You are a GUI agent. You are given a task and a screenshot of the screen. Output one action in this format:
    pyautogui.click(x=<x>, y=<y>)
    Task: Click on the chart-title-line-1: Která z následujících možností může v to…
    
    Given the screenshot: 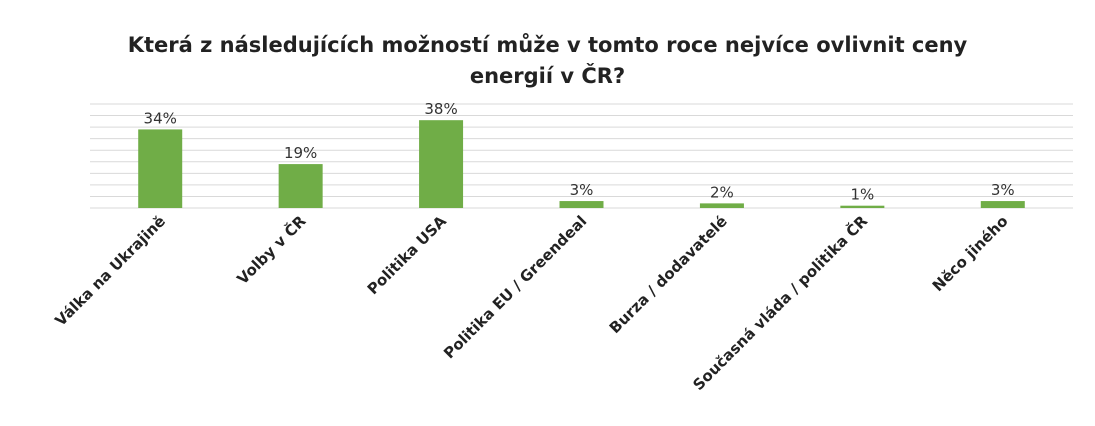 What is the action you would take?
    pyautogui.click(x=547, y=45)
    